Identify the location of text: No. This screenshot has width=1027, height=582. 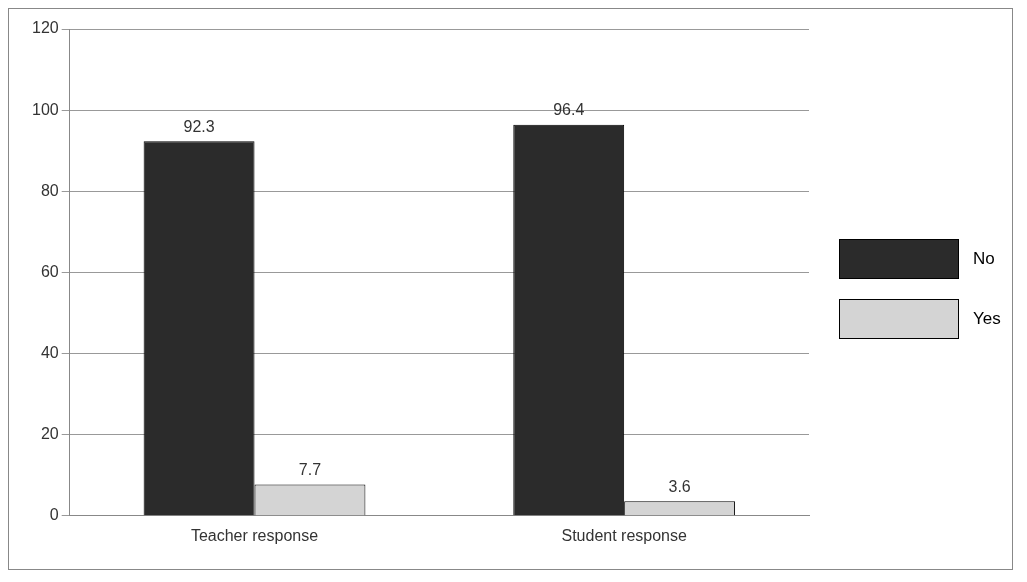
(984, 259).